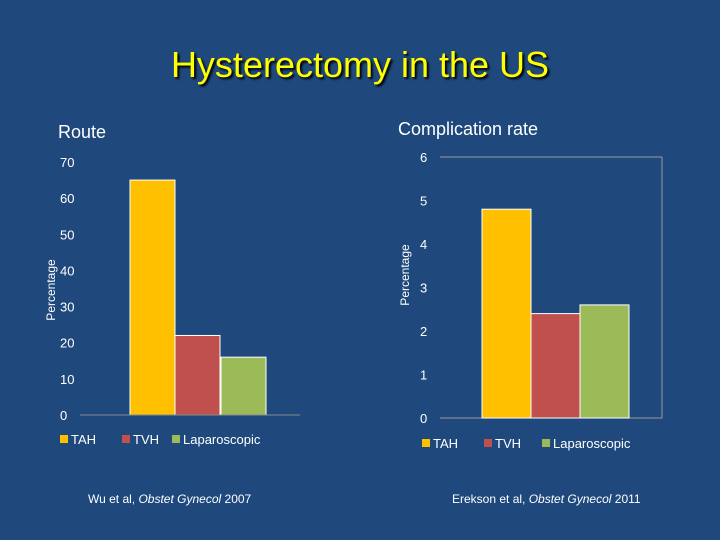 The width and height of the screenshot is (720, 540). Describe the element at coordinates (604, 361) in the screenshot. I see `complication-bar-laparoscopic` at that location.